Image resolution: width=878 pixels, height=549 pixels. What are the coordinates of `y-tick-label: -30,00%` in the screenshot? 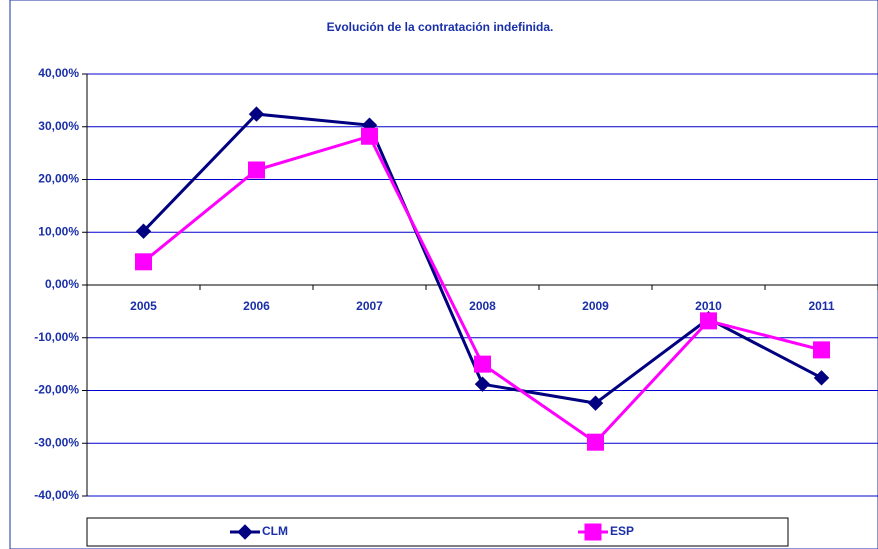 It's located at (56, 442).